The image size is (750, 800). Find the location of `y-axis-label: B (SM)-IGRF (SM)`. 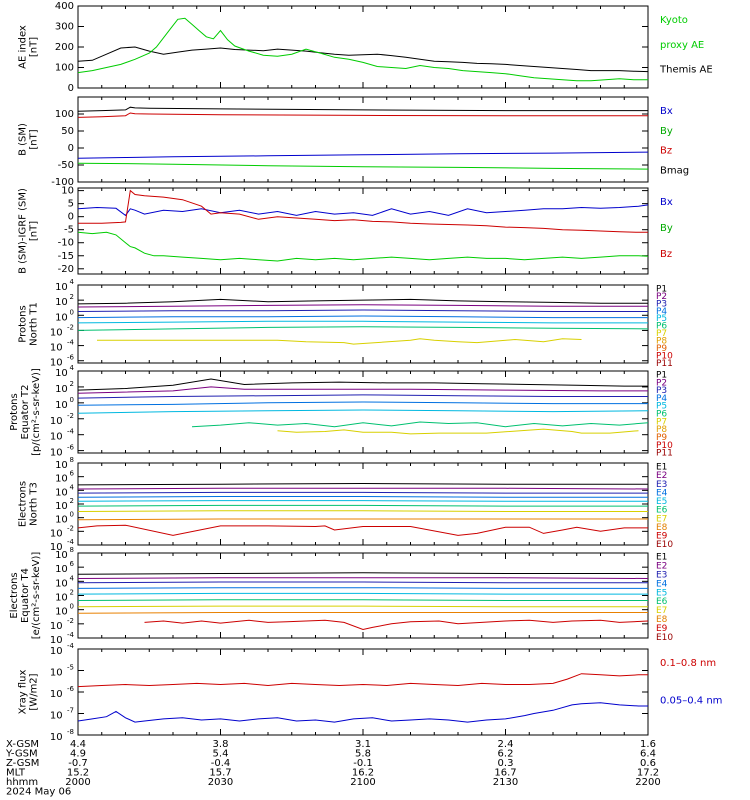

y-axis-label: B (SM)-IGRF (SM) is located at coordinates (23, 231).